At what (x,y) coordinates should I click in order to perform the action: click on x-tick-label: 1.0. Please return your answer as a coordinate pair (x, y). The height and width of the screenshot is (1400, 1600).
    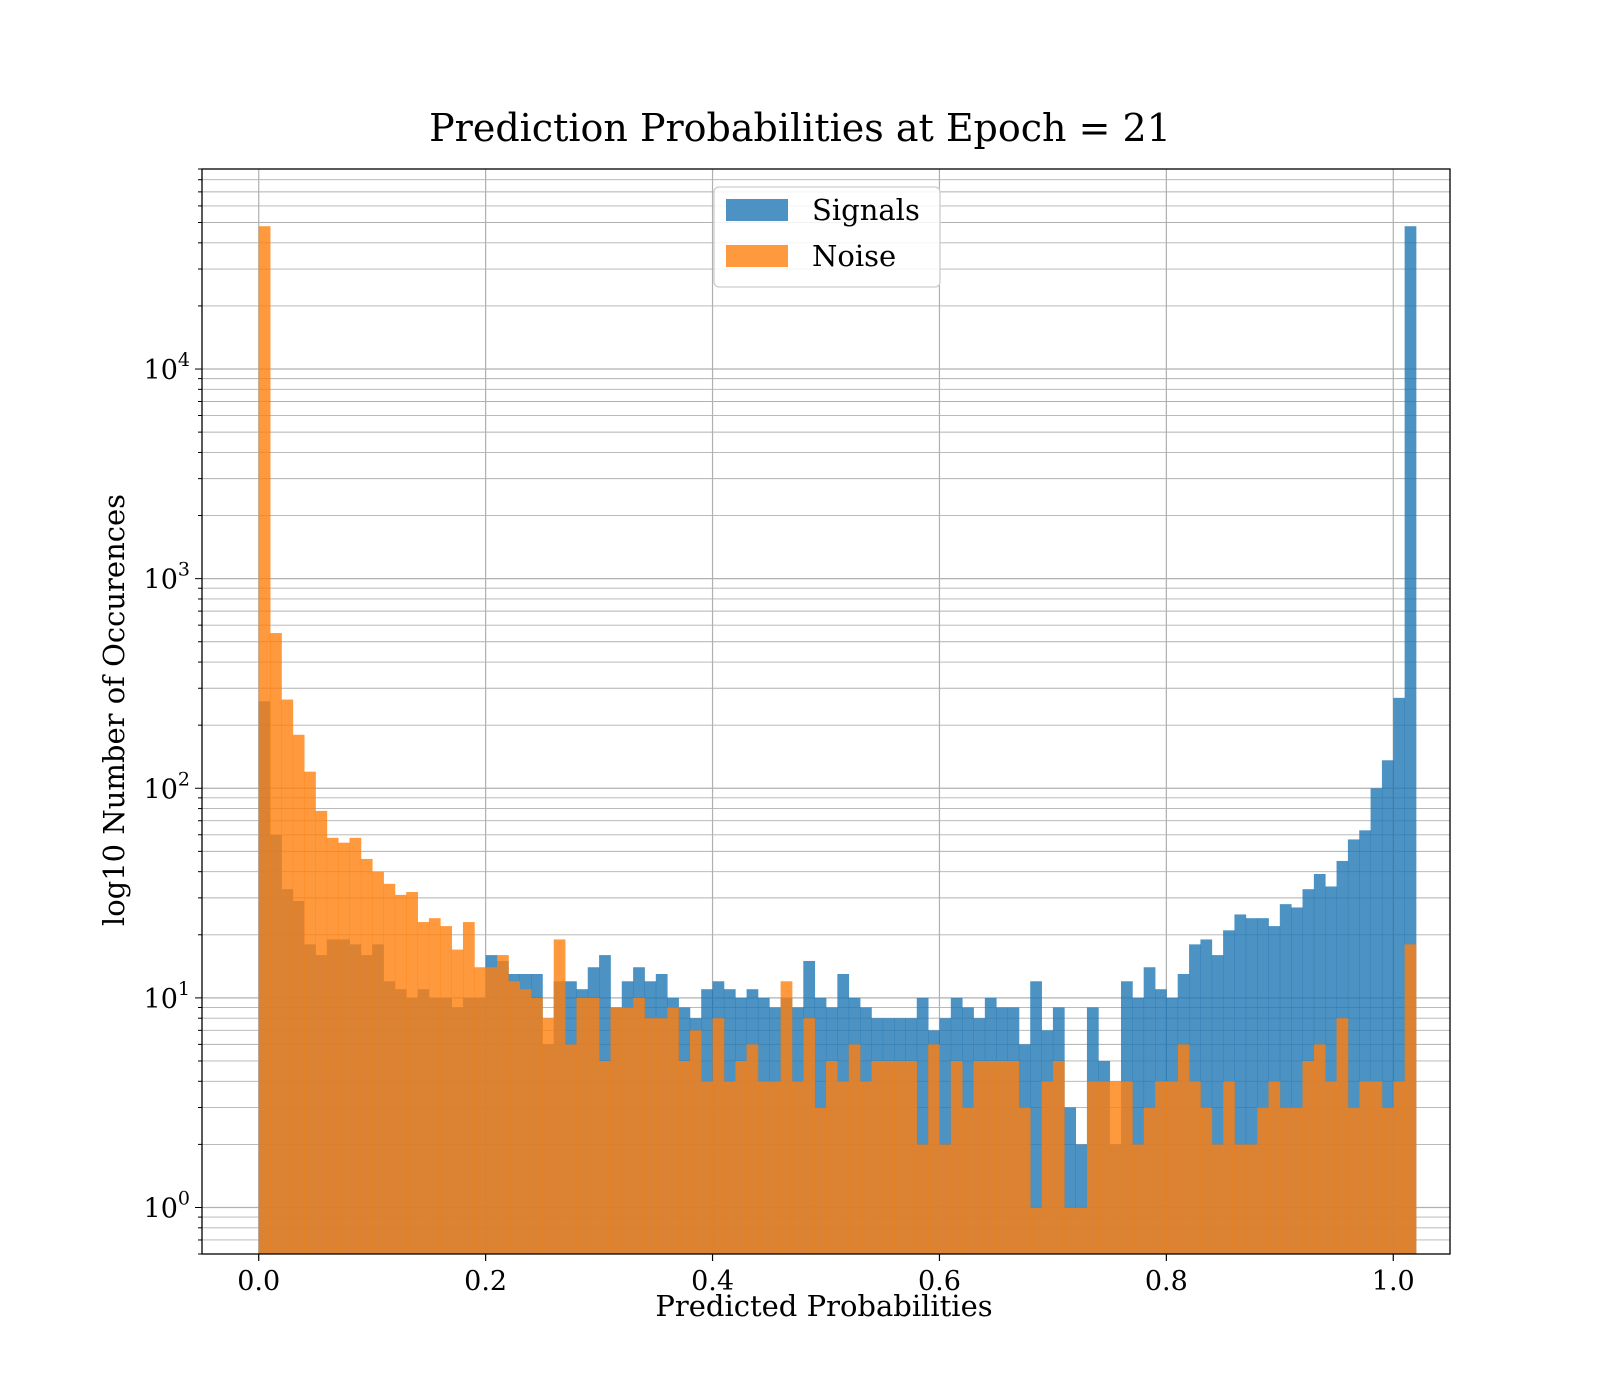
    Looking at the image, I should click on (1393, 1281).